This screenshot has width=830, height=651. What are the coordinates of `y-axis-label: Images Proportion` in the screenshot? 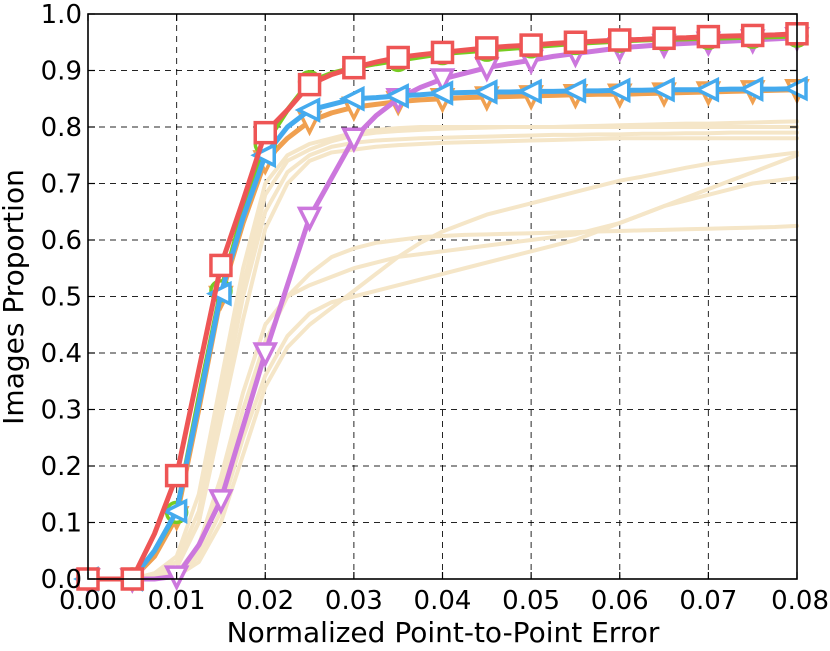 It's located at (15, 297).